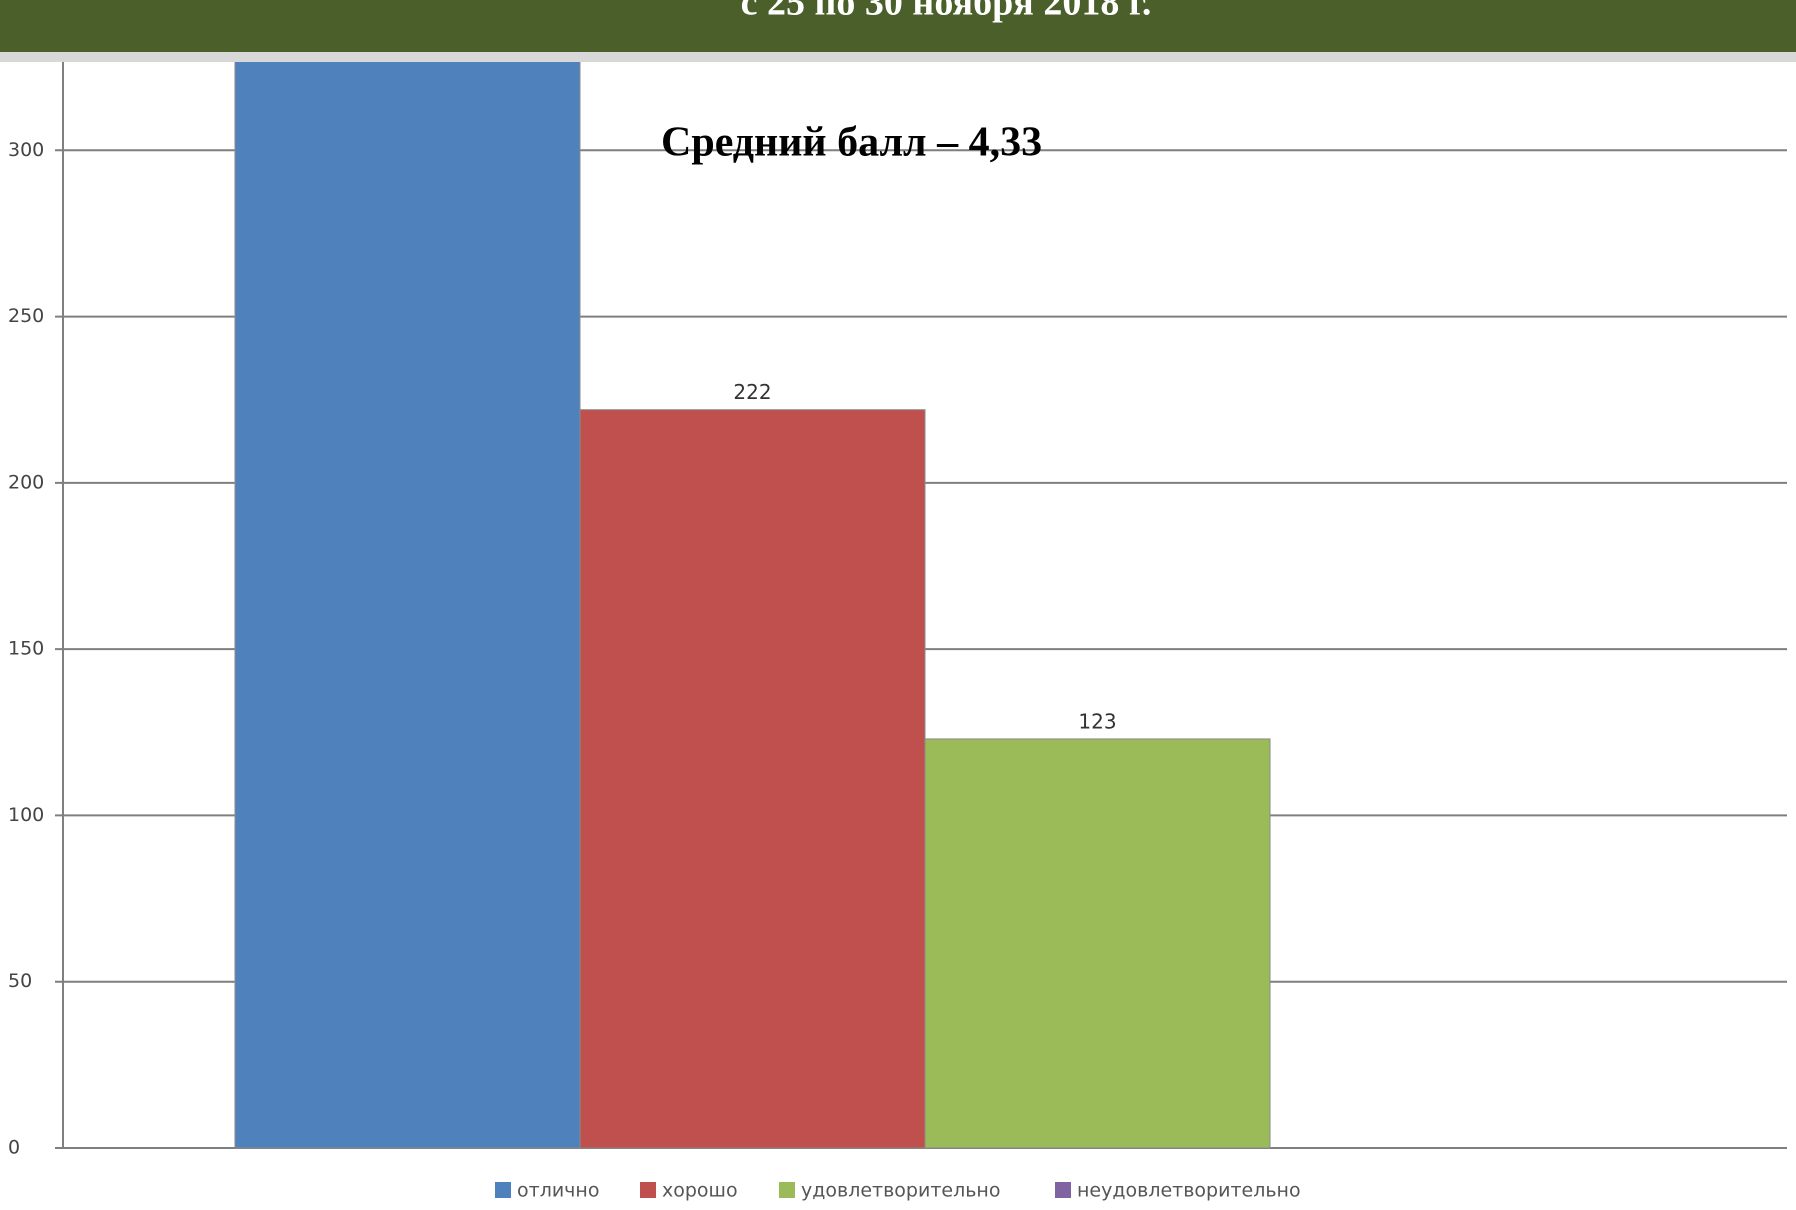  Describe the element at coordinates (752, 392) in the screenshot. I see `data-label: 222` at that location.